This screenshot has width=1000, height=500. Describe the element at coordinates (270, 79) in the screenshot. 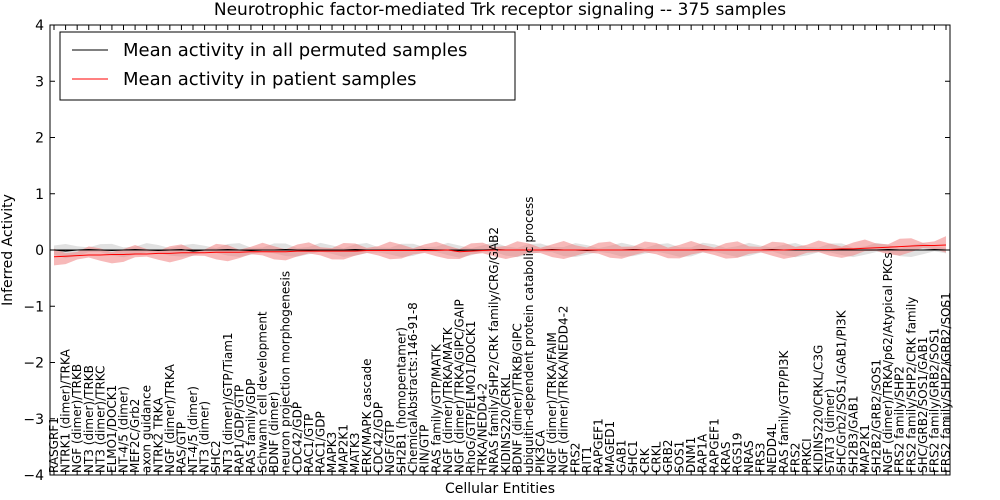

I see `legend-label-patient: Mean activity in patient samples` at that location.